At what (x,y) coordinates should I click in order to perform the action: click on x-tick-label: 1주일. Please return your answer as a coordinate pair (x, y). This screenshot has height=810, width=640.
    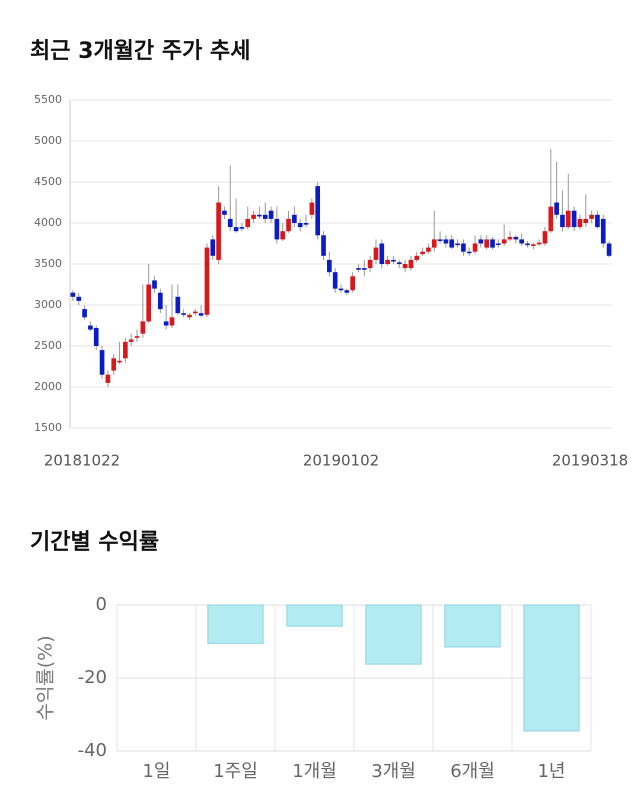
    Looking at the image, I should click on (235, 771).